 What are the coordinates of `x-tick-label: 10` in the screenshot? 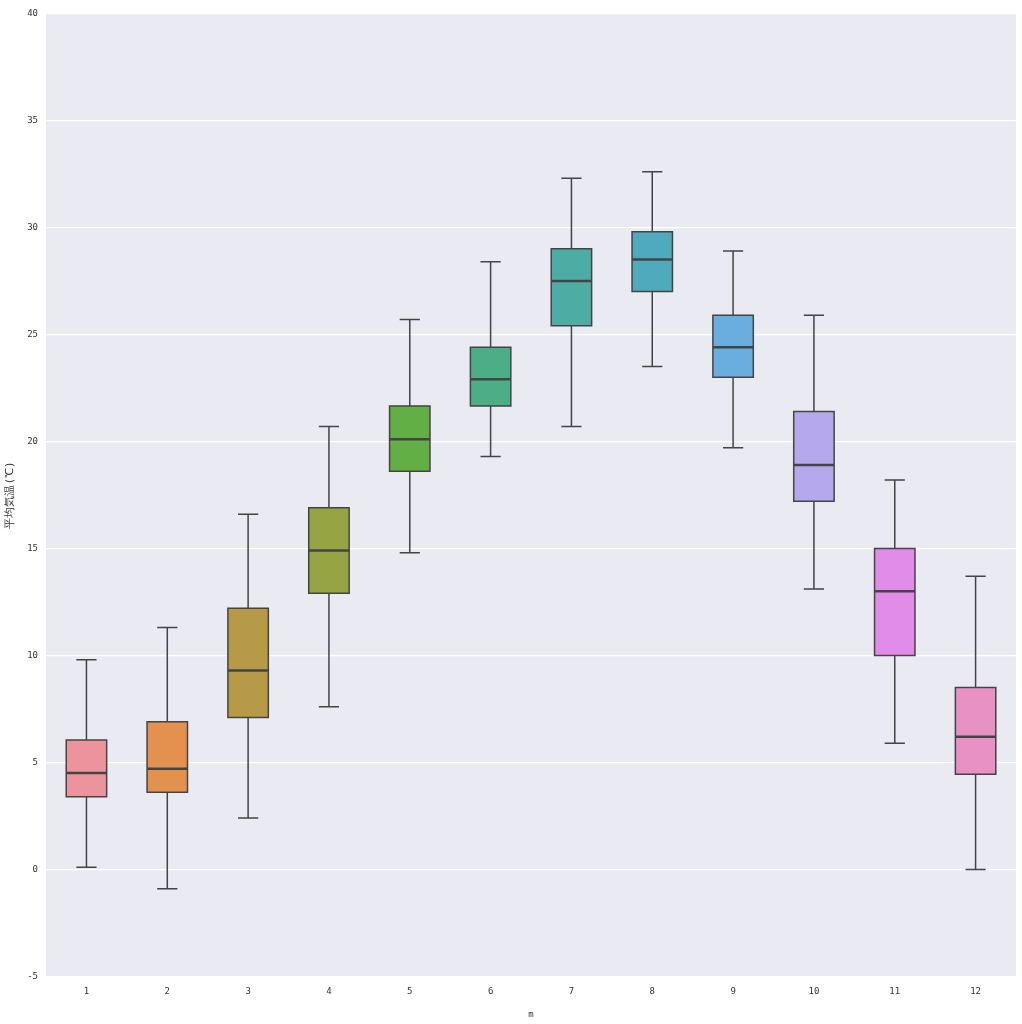 It's located at (814, 991).